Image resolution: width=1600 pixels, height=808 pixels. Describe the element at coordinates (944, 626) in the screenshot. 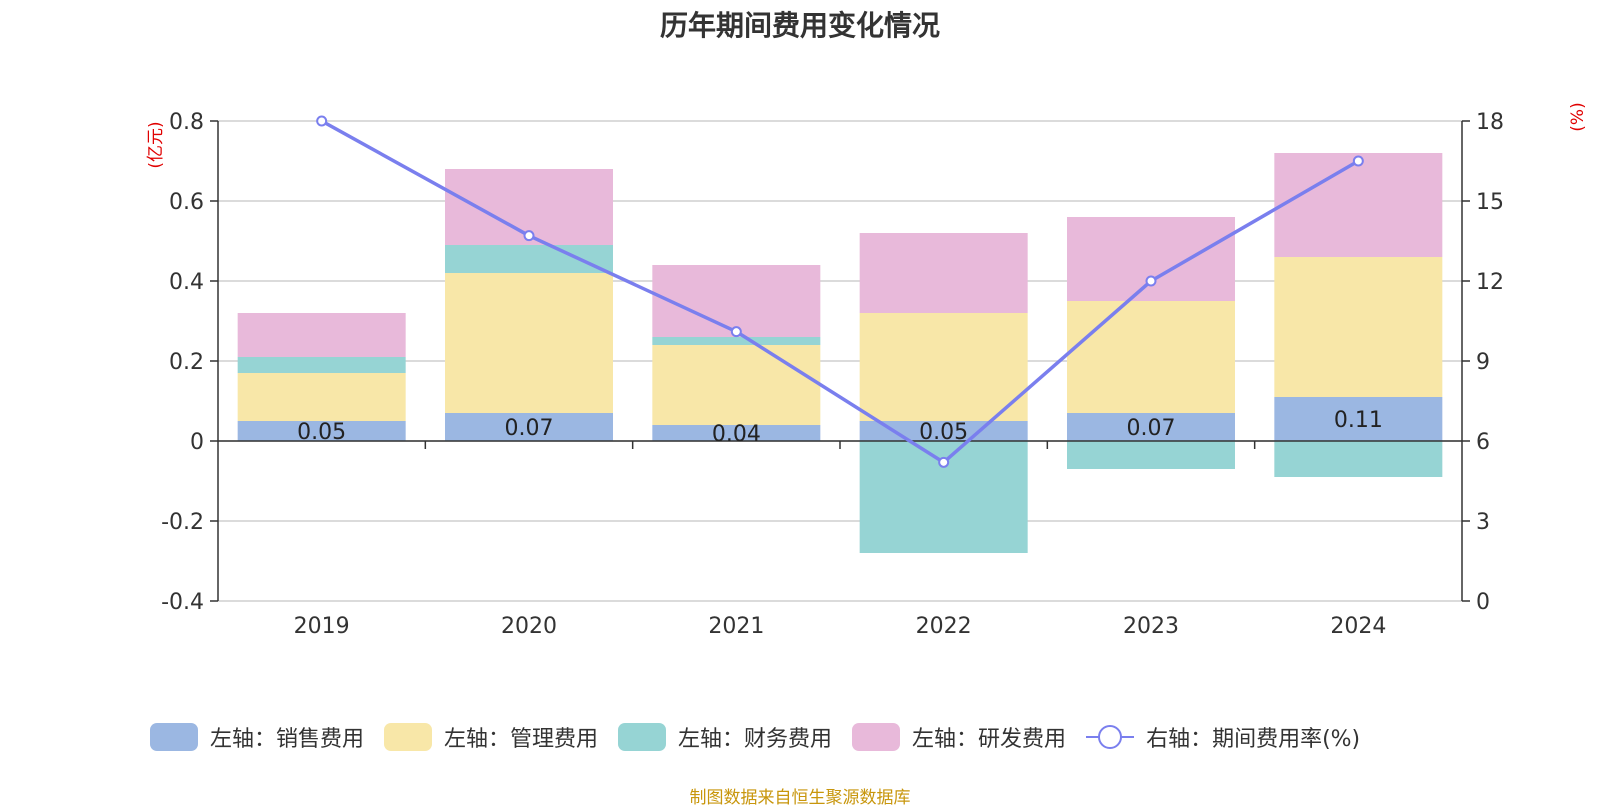

I see `x-tick-label: 2022` at that location.